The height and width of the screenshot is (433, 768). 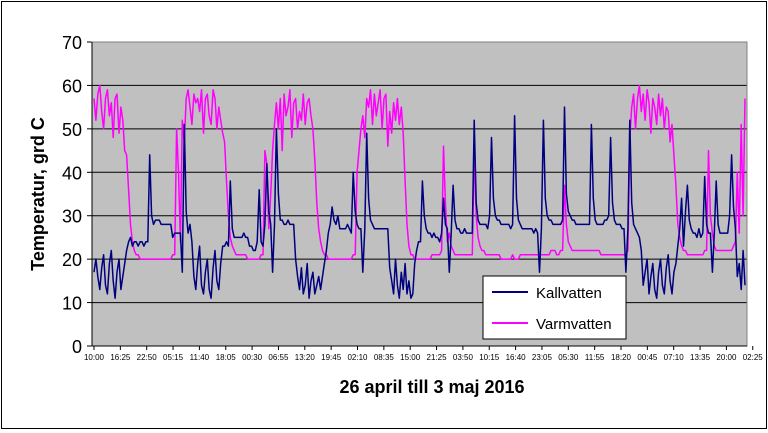 What do you see at coordinates (77, 195) in the screenshot?
I see `y-axis-ticks: 0 10 20 30 40 50 60 70` at bounding box center [77, 195].